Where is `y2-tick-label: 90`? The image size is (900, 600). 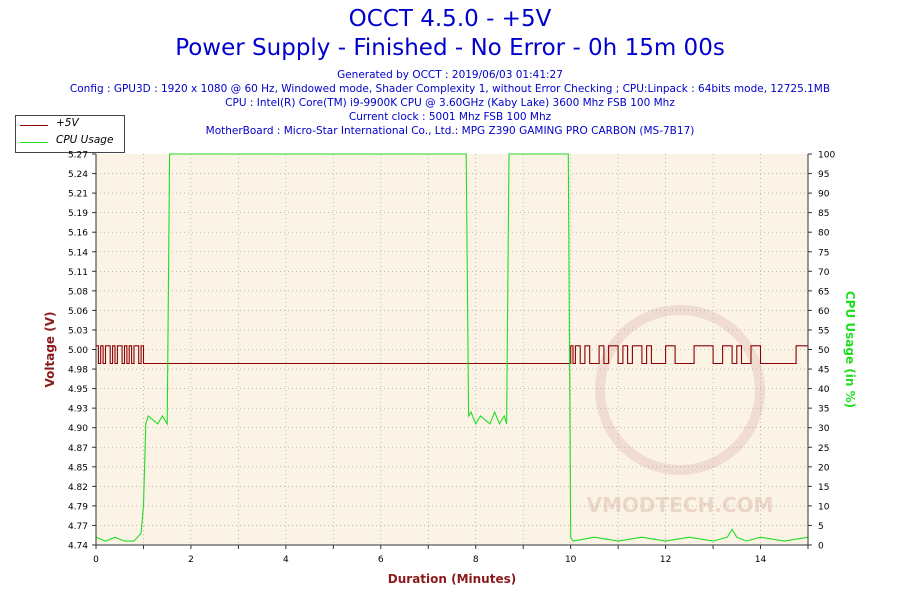 y2-tick-label: 90 is located at coordinates (824, 195).